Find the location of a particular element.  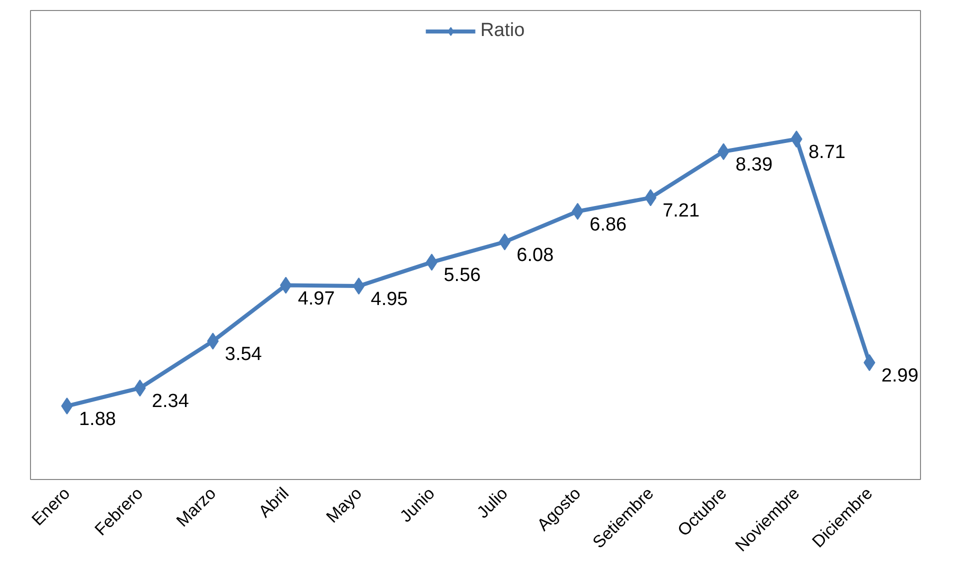

data-label: 2.99 is located at coordinates (899, 376).